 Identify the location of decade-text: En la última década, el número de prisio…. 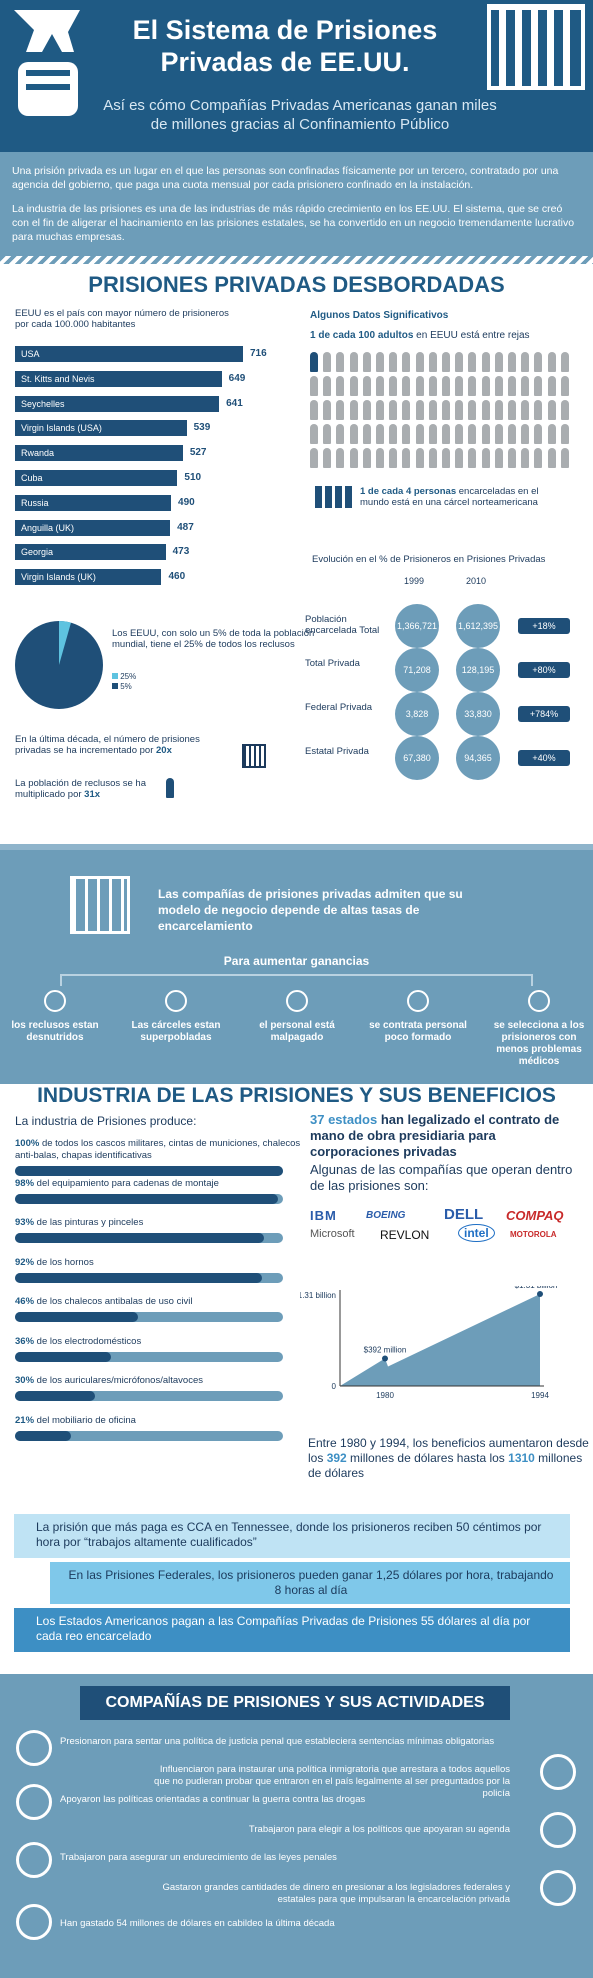
(122, 745).